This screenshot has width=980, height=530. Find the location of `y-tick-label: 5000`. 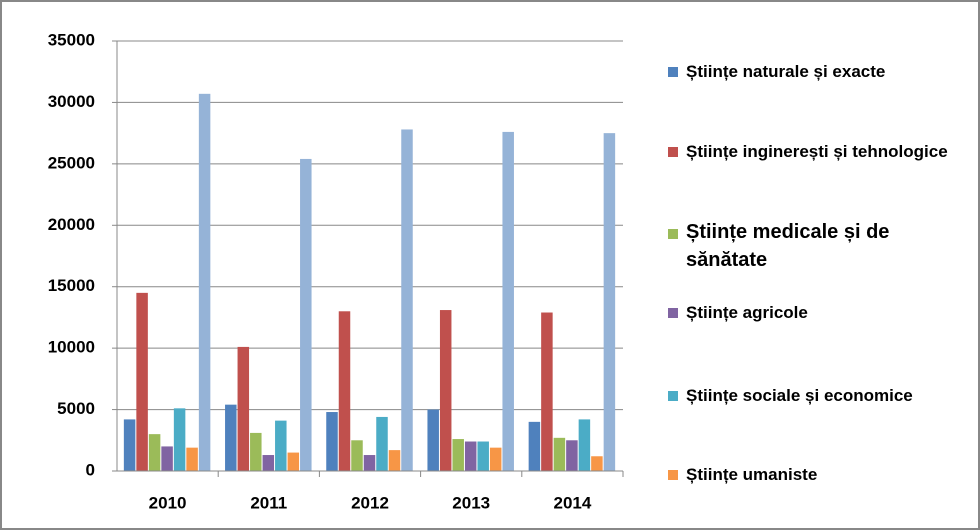

y-tick-label: 5000 is located at coordinates (76, 408).